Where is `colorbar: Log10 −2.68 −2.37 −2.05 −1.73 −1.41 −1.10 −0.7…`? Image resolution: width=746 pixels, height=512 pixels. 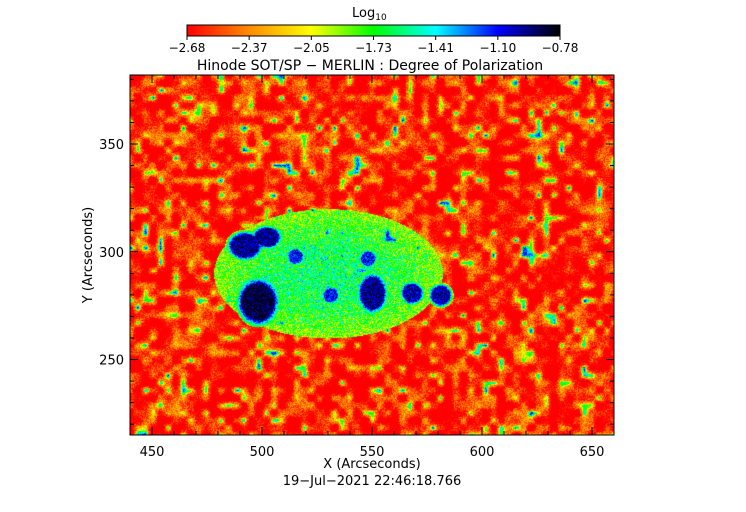 colorbar: Log10 −2.68 −2.37 −2.05 −1.73 −1.41 −1.10 −0.7… is located at coordinates (374, 30).